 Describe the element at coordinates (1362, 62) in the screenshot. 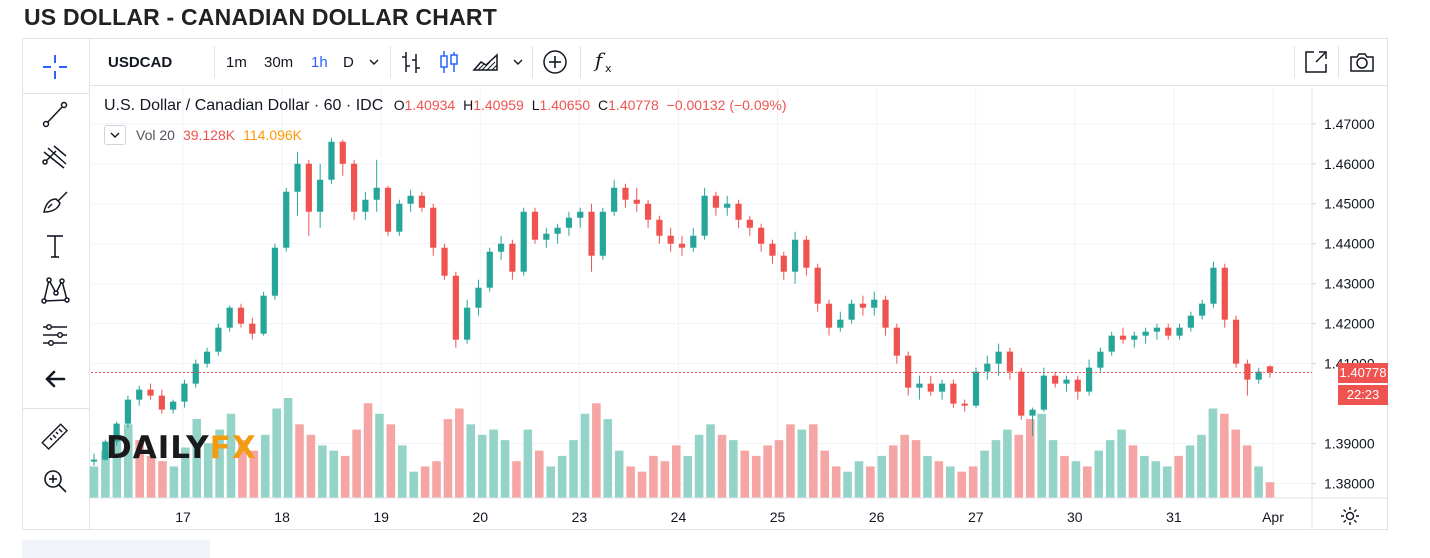

I see `camera-icon` at that location.